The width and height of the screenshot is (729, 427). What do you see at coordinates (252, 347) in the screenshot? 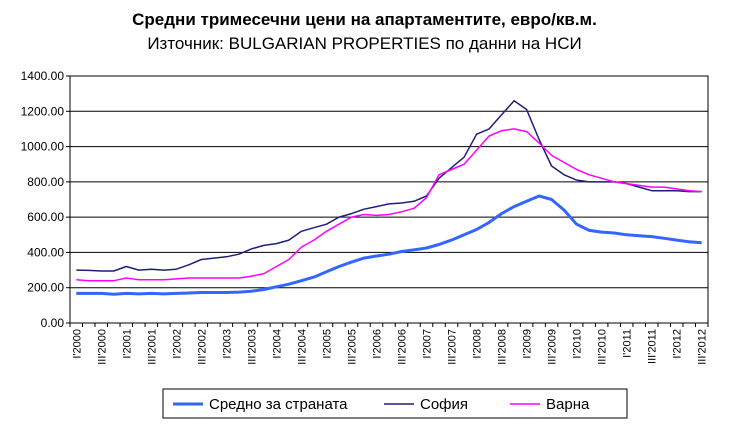
I see `x-tick-label: III'2003` at bounding box center [252, 347].